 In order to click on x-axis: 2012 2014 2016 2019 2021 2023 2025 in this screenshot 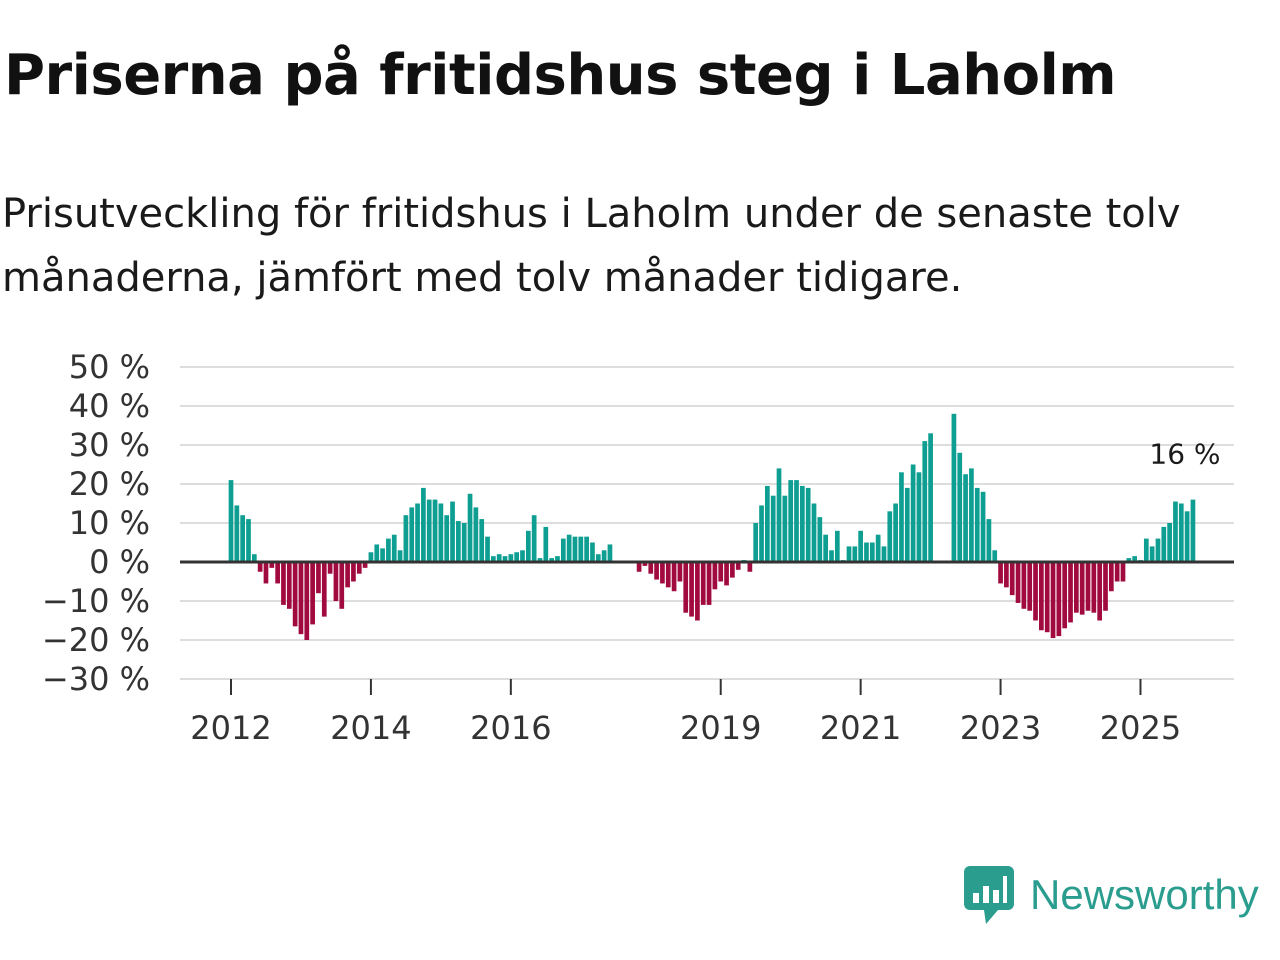, I will do `click(685, 713)`.